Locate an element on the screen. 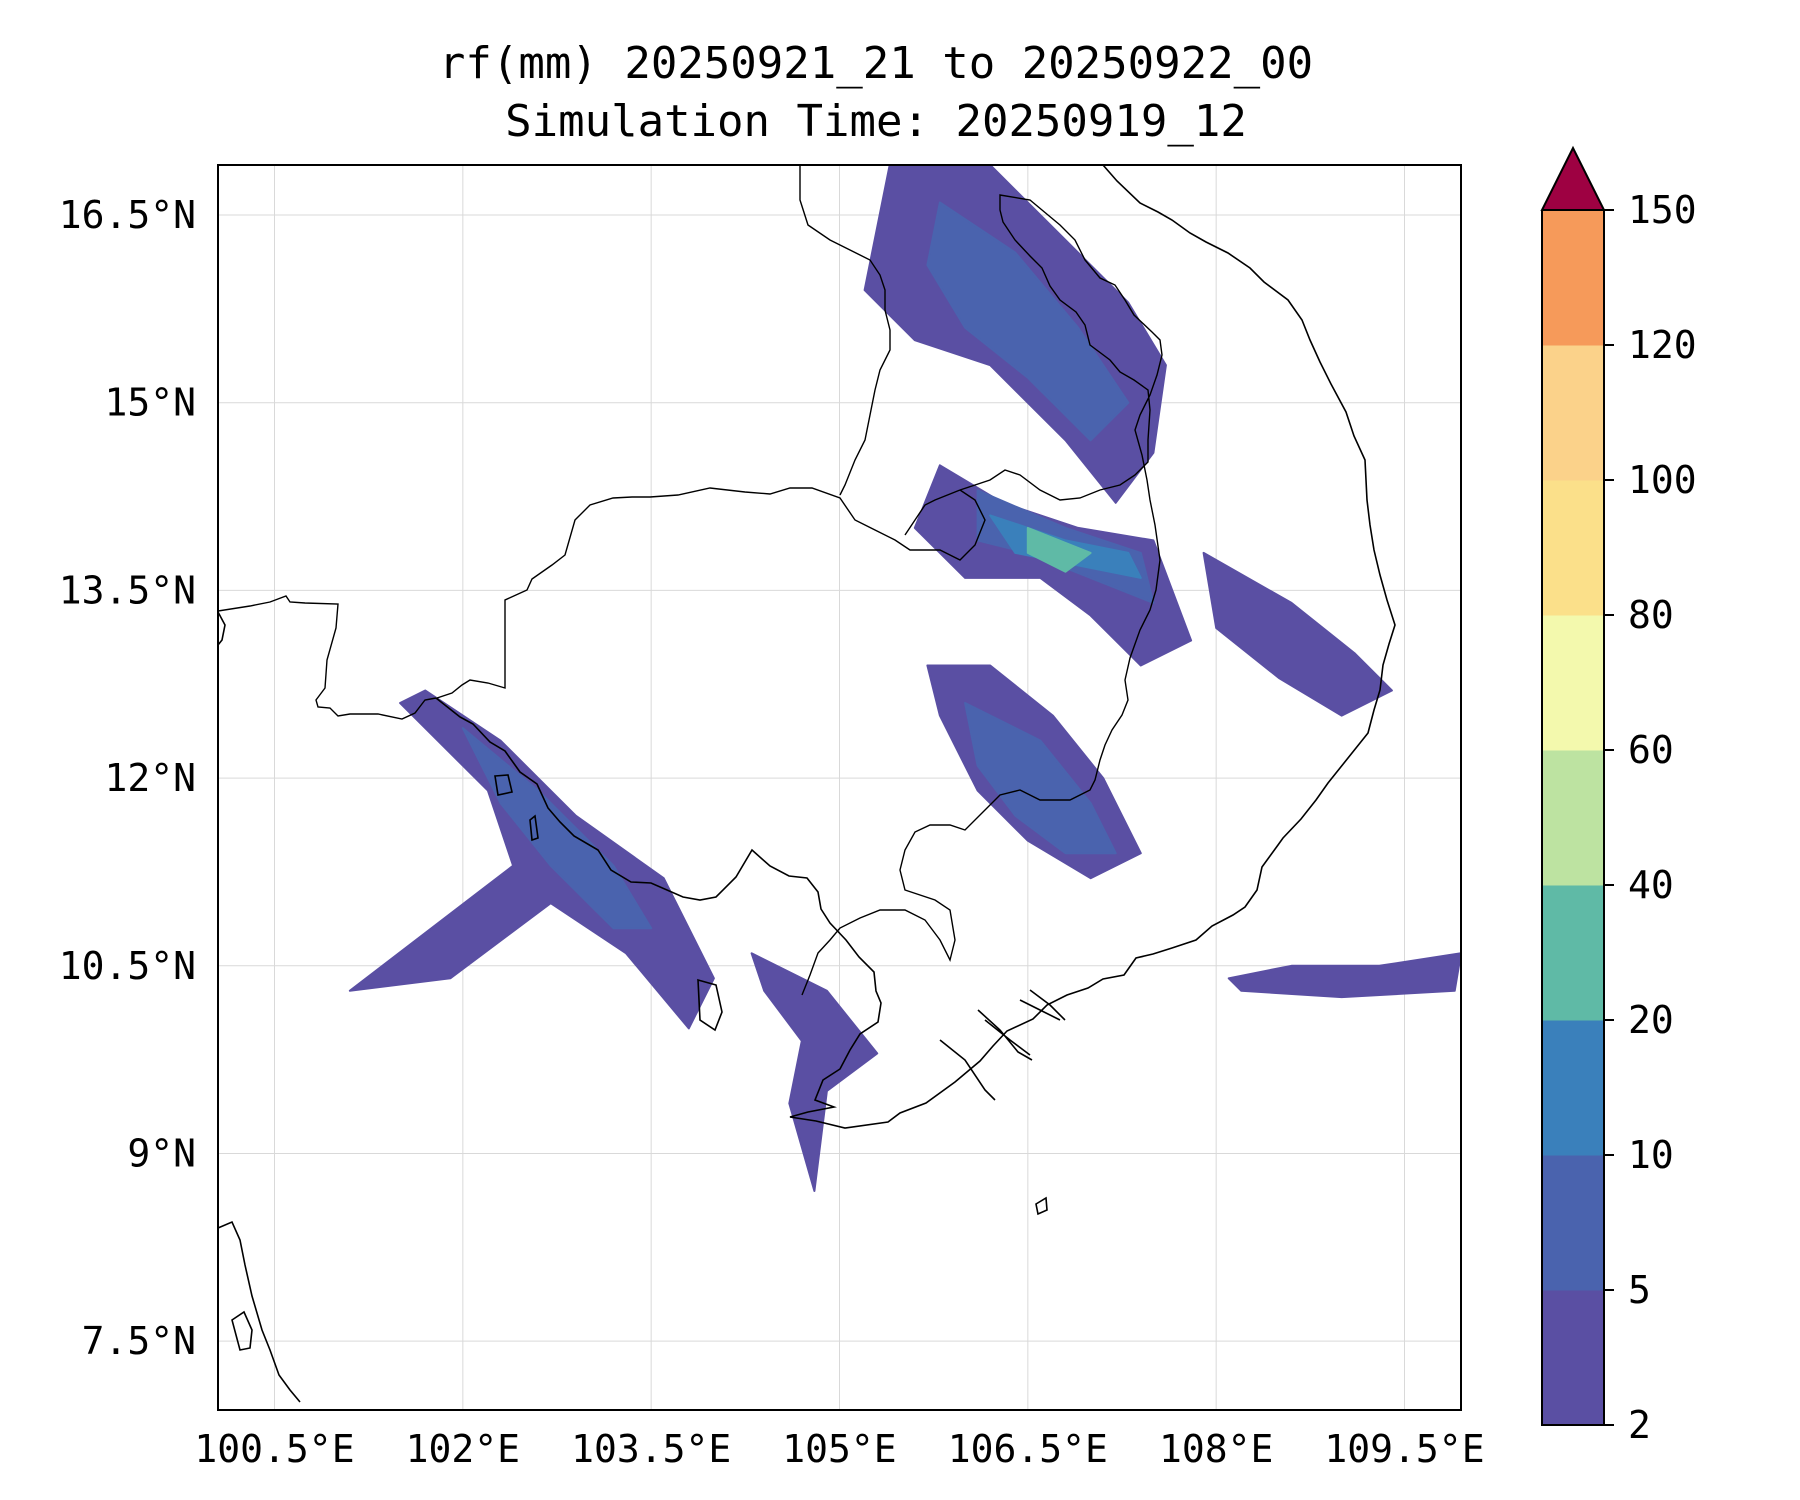 This screenshot has height=1500, width=1800. colorbar-frame is located at coordinates (1573, 818).